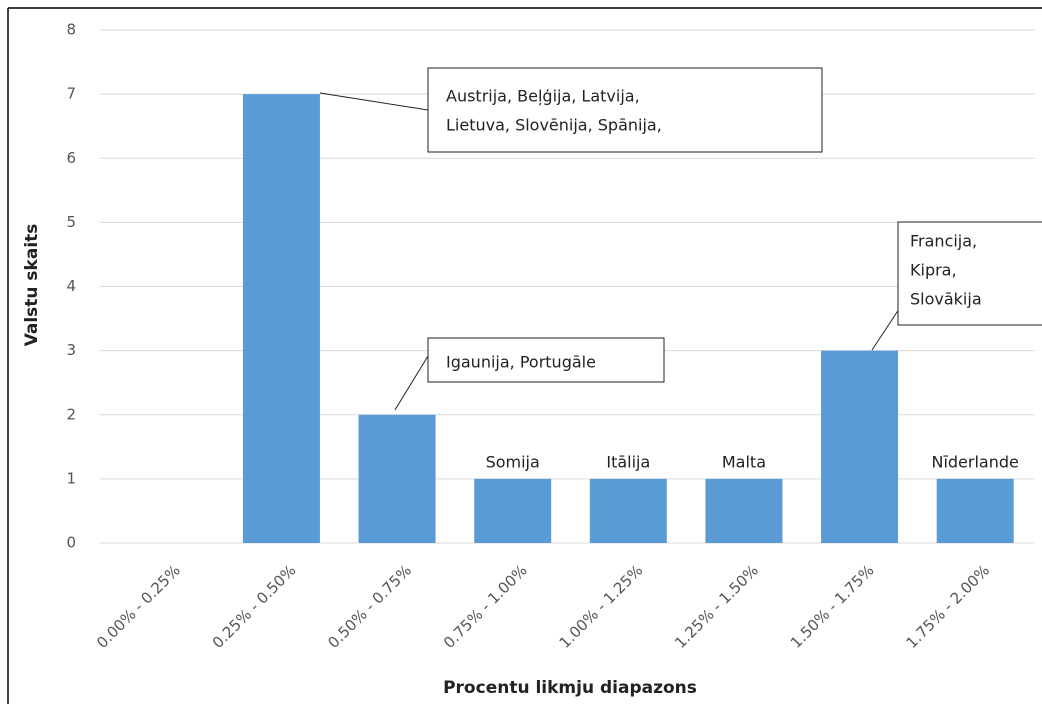 Image resolution: width=1042 pixels, height=708 pixels. What do you see at coordinates (254, 606) in the screenshot?
I see `x-tick-label: 0.25% - 0.50%` at bounding box center [254, 606].